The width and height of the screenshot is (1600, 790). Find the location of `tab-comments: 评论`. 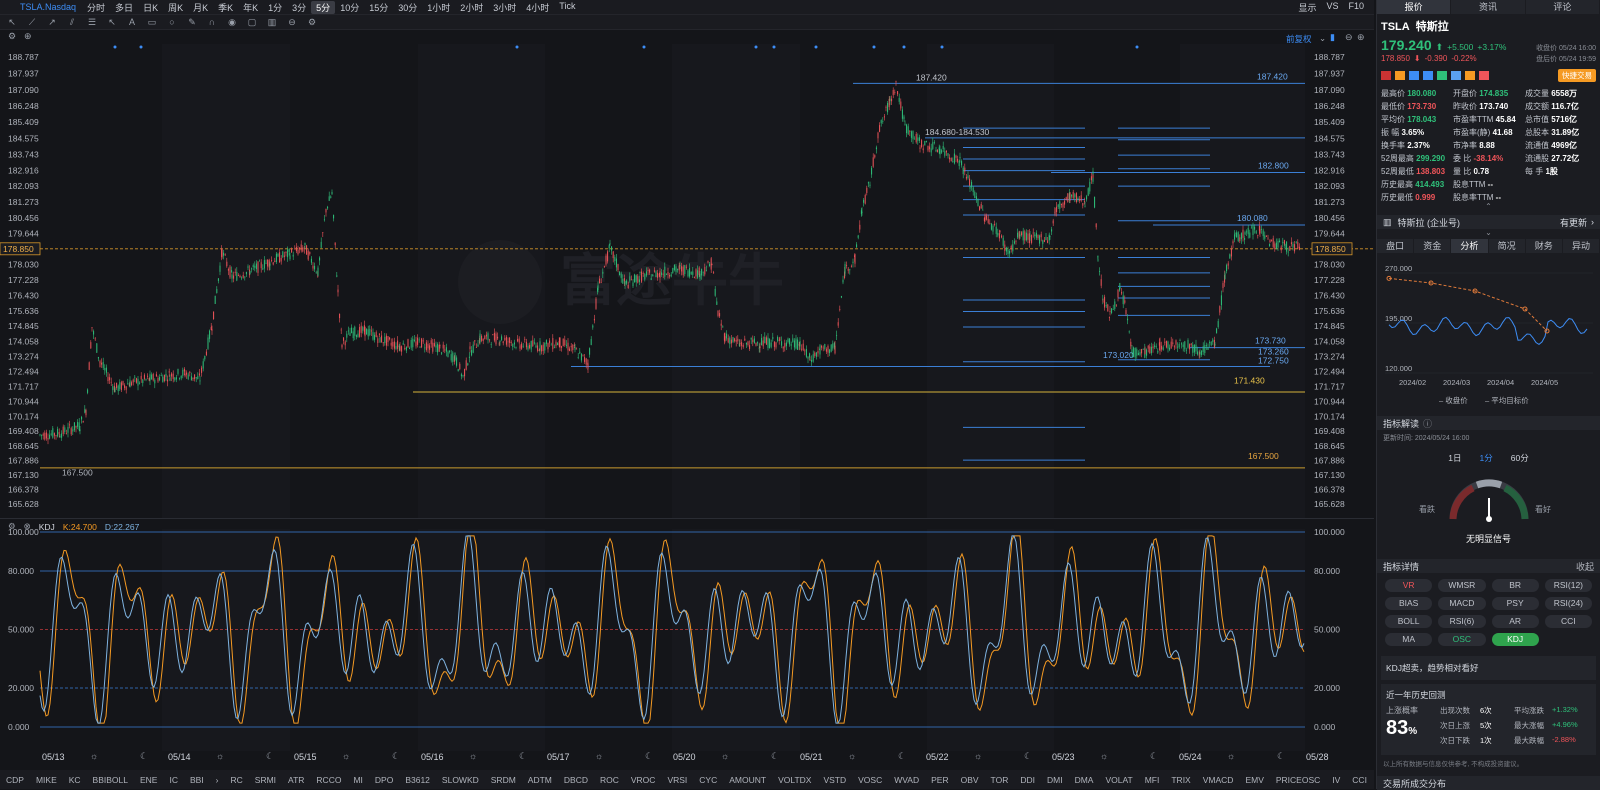

tab-comments: 评论 is located at coordinates (1562, 7).